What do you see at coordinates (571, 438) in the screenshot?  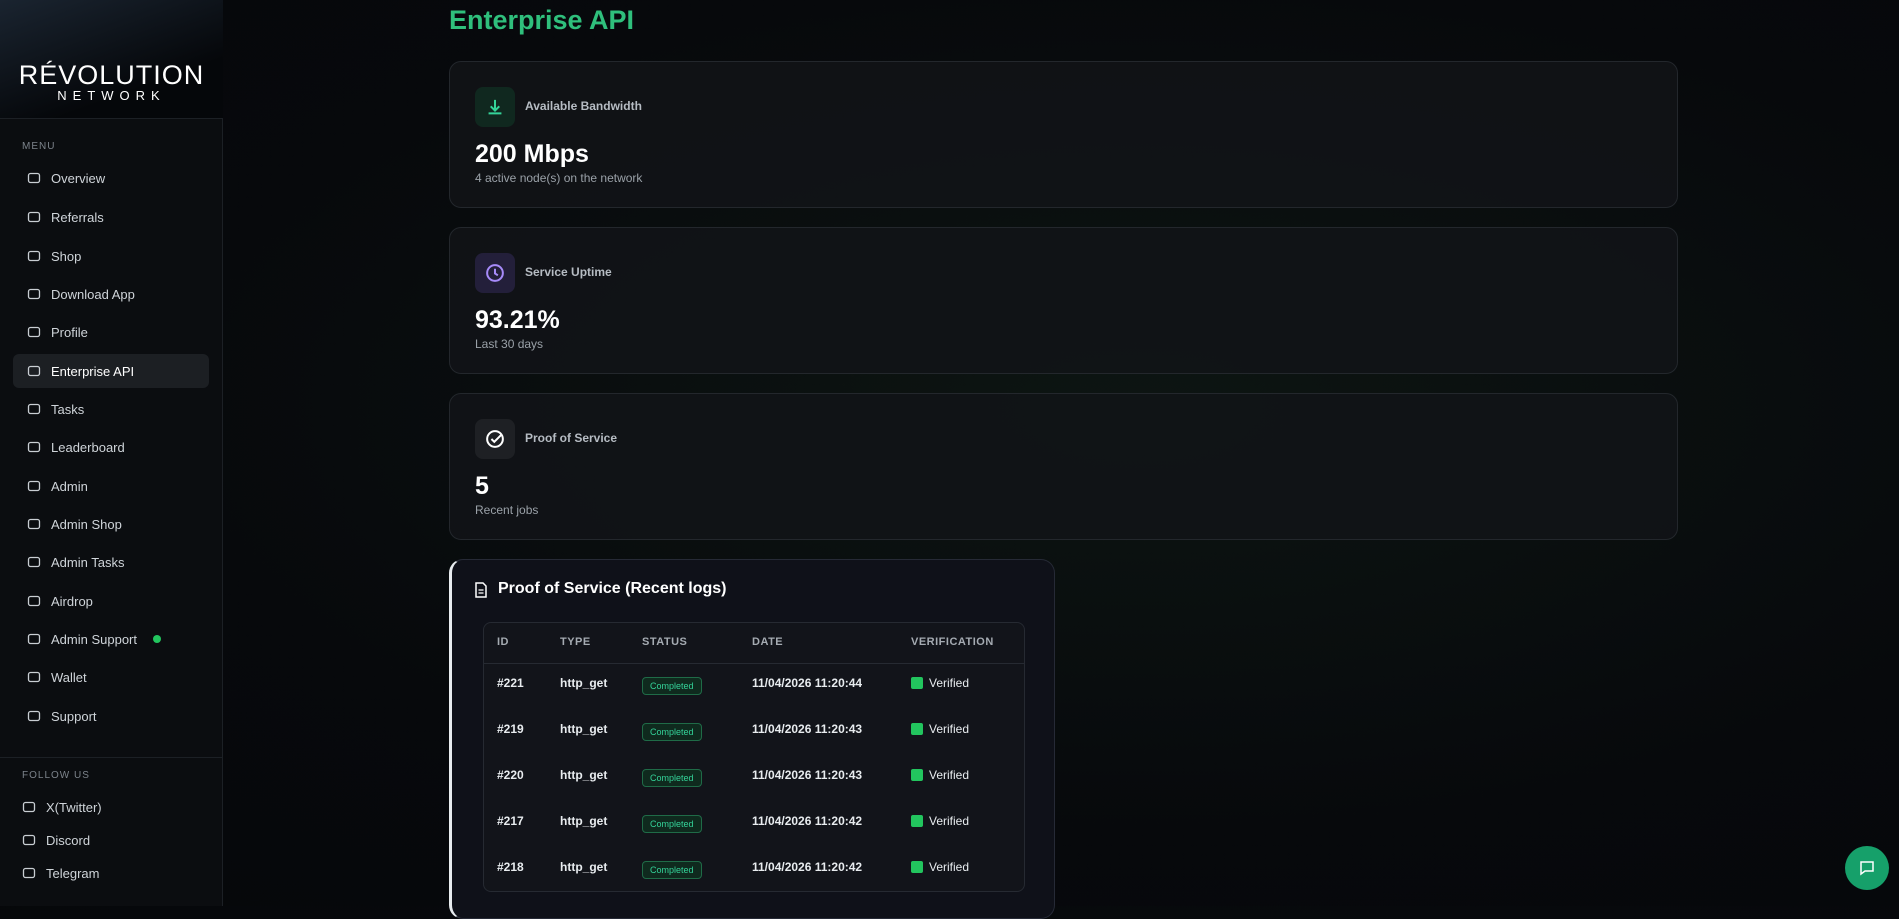 I see `card-label: Proof of Service` at bounding box center [571, 438].